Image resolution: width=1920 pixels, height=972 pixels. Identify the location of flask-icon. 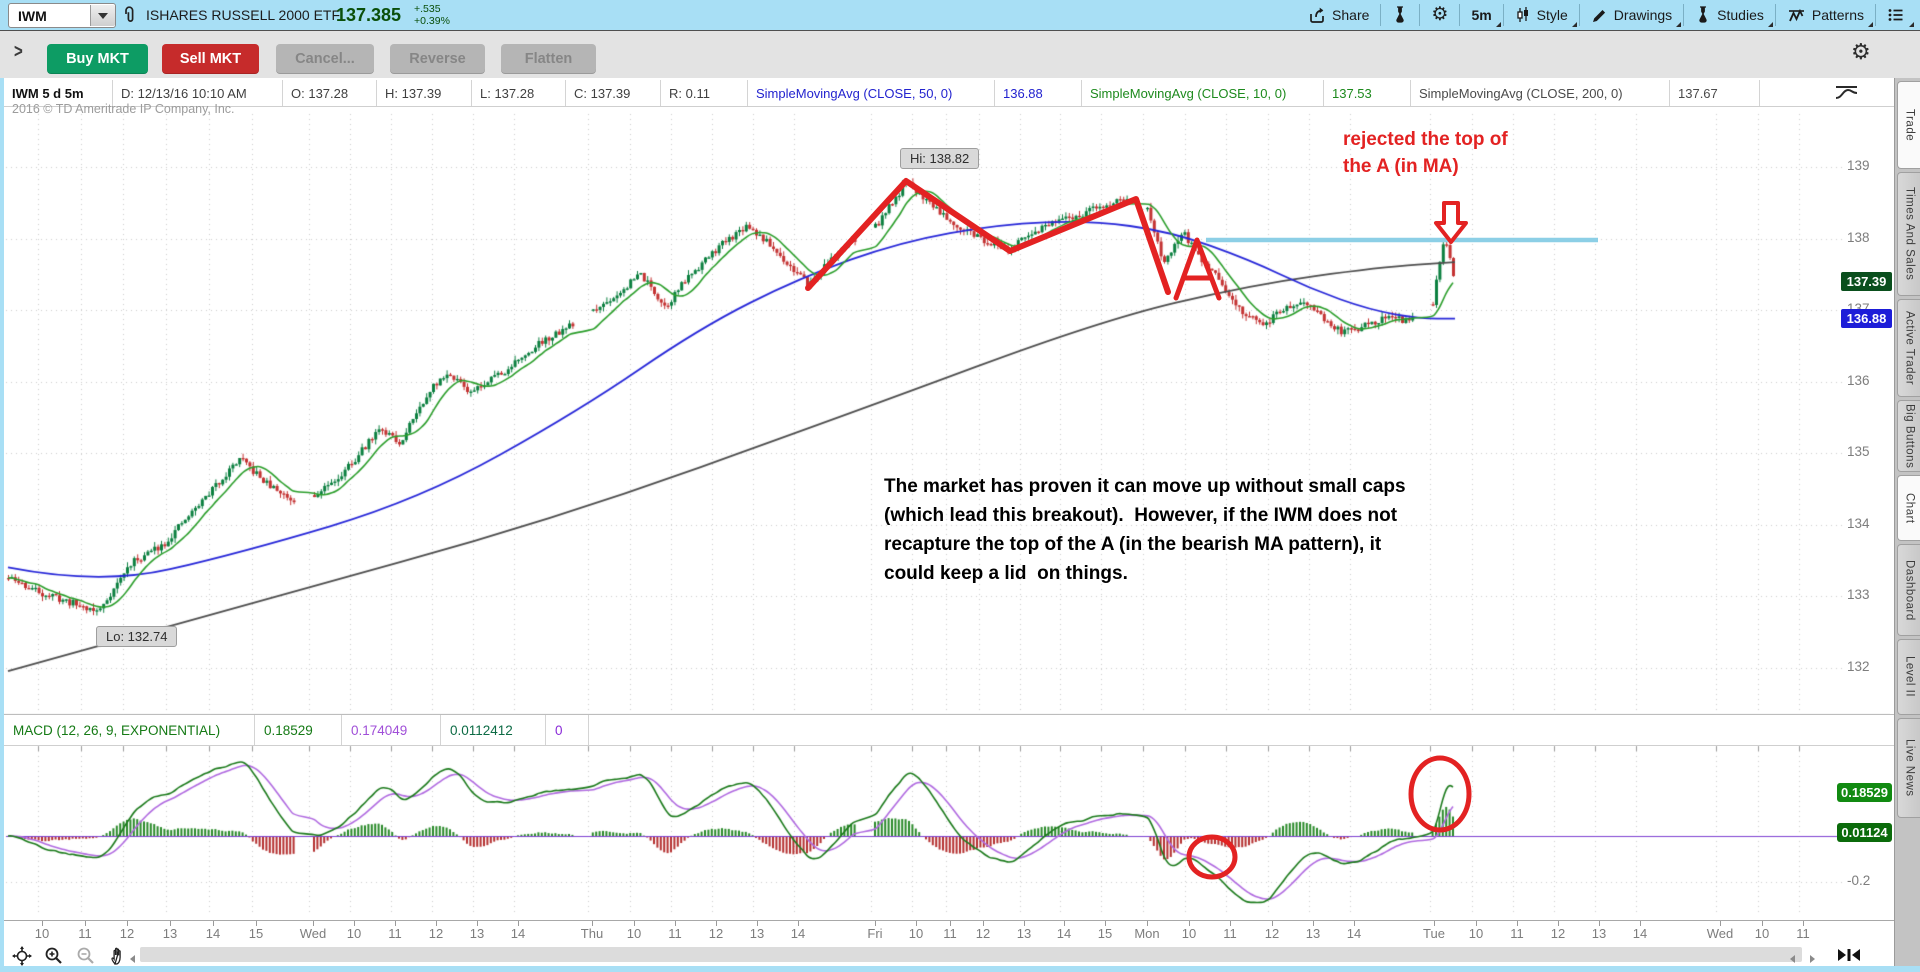
(1703, 14).